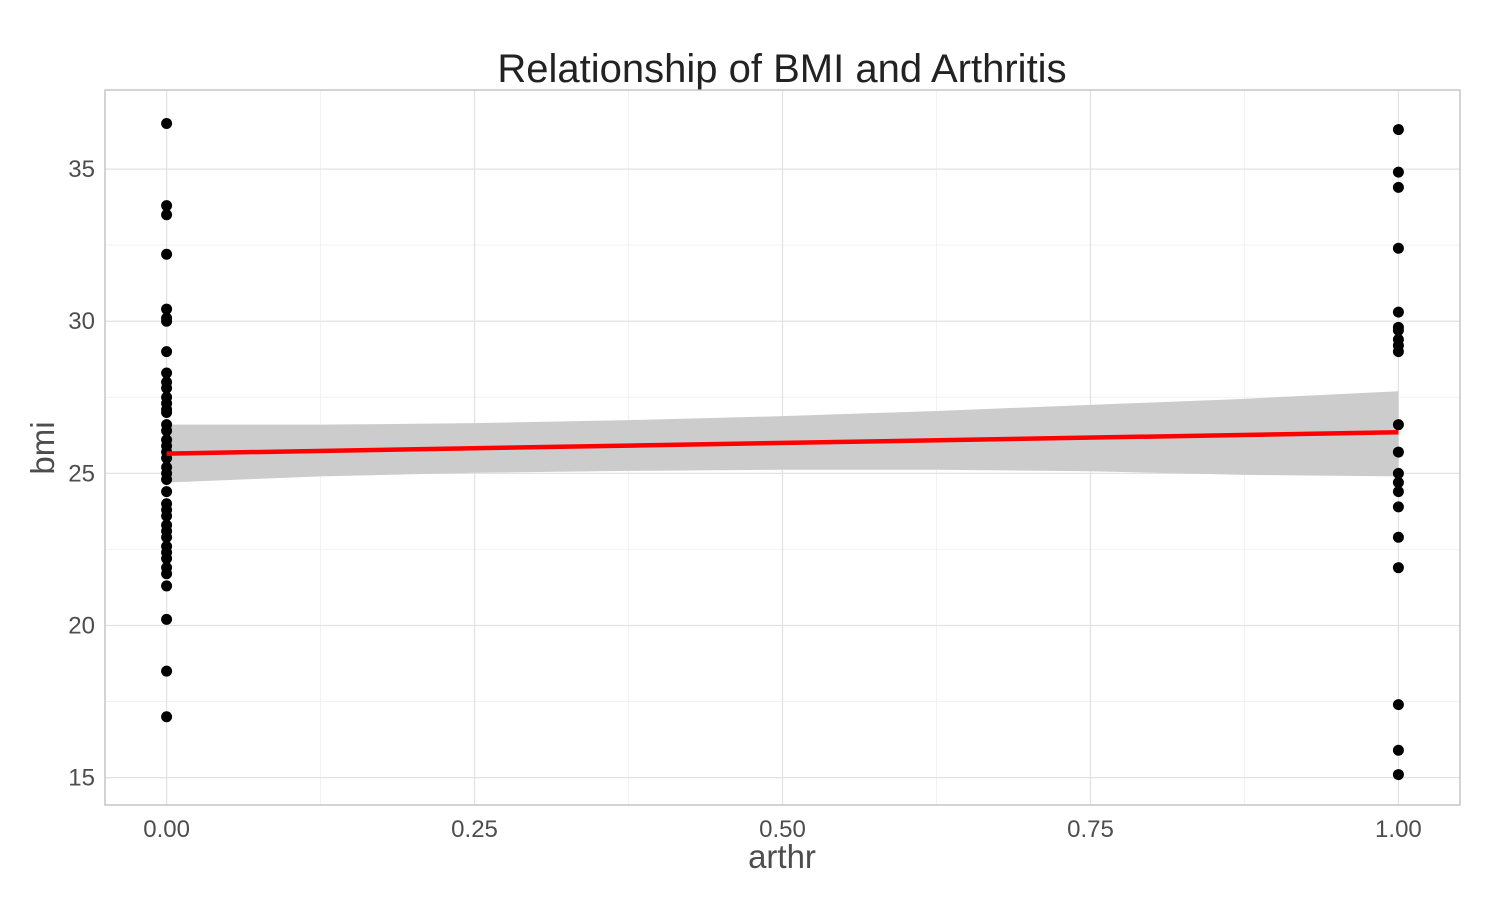  What do you see at coordinates (782, 829) in the screenshot?
I see `x-tick-label: 0.50` at bounding box center [782, 829].